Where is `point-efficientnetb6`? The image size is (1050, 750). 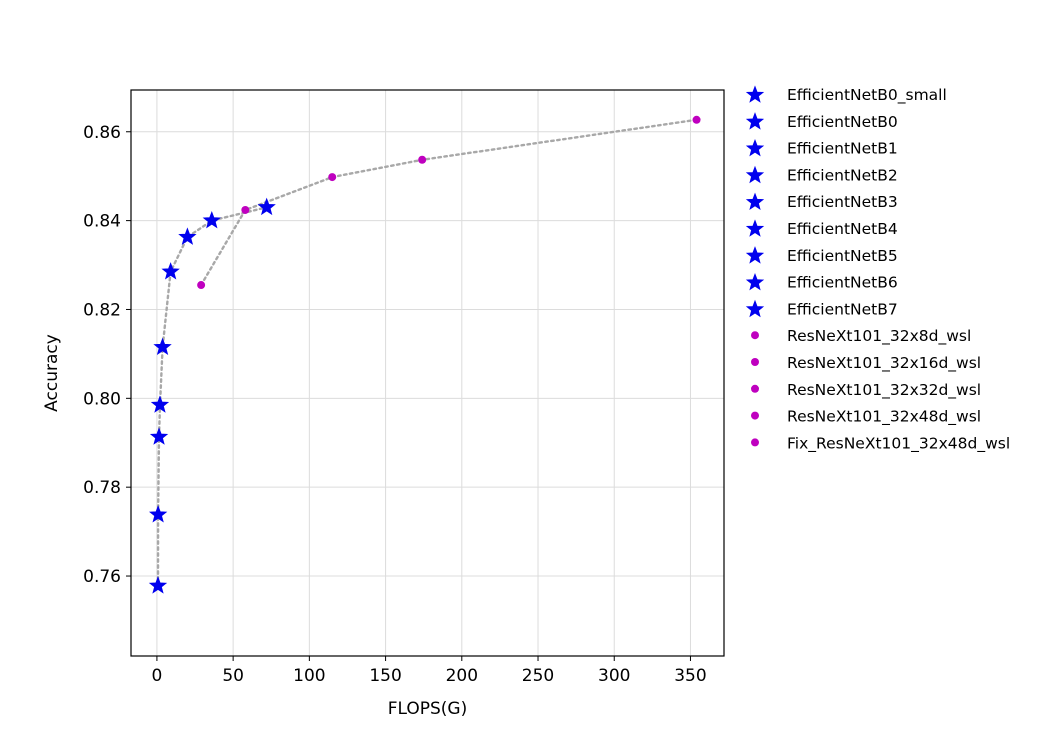 point-efficientnetb6 is located at coordinates (211, 219).